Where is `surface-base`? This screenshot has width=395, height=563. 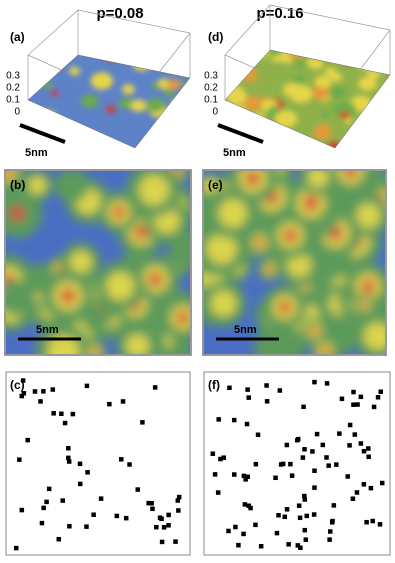 surface-base is located at coordinates (109, 101).